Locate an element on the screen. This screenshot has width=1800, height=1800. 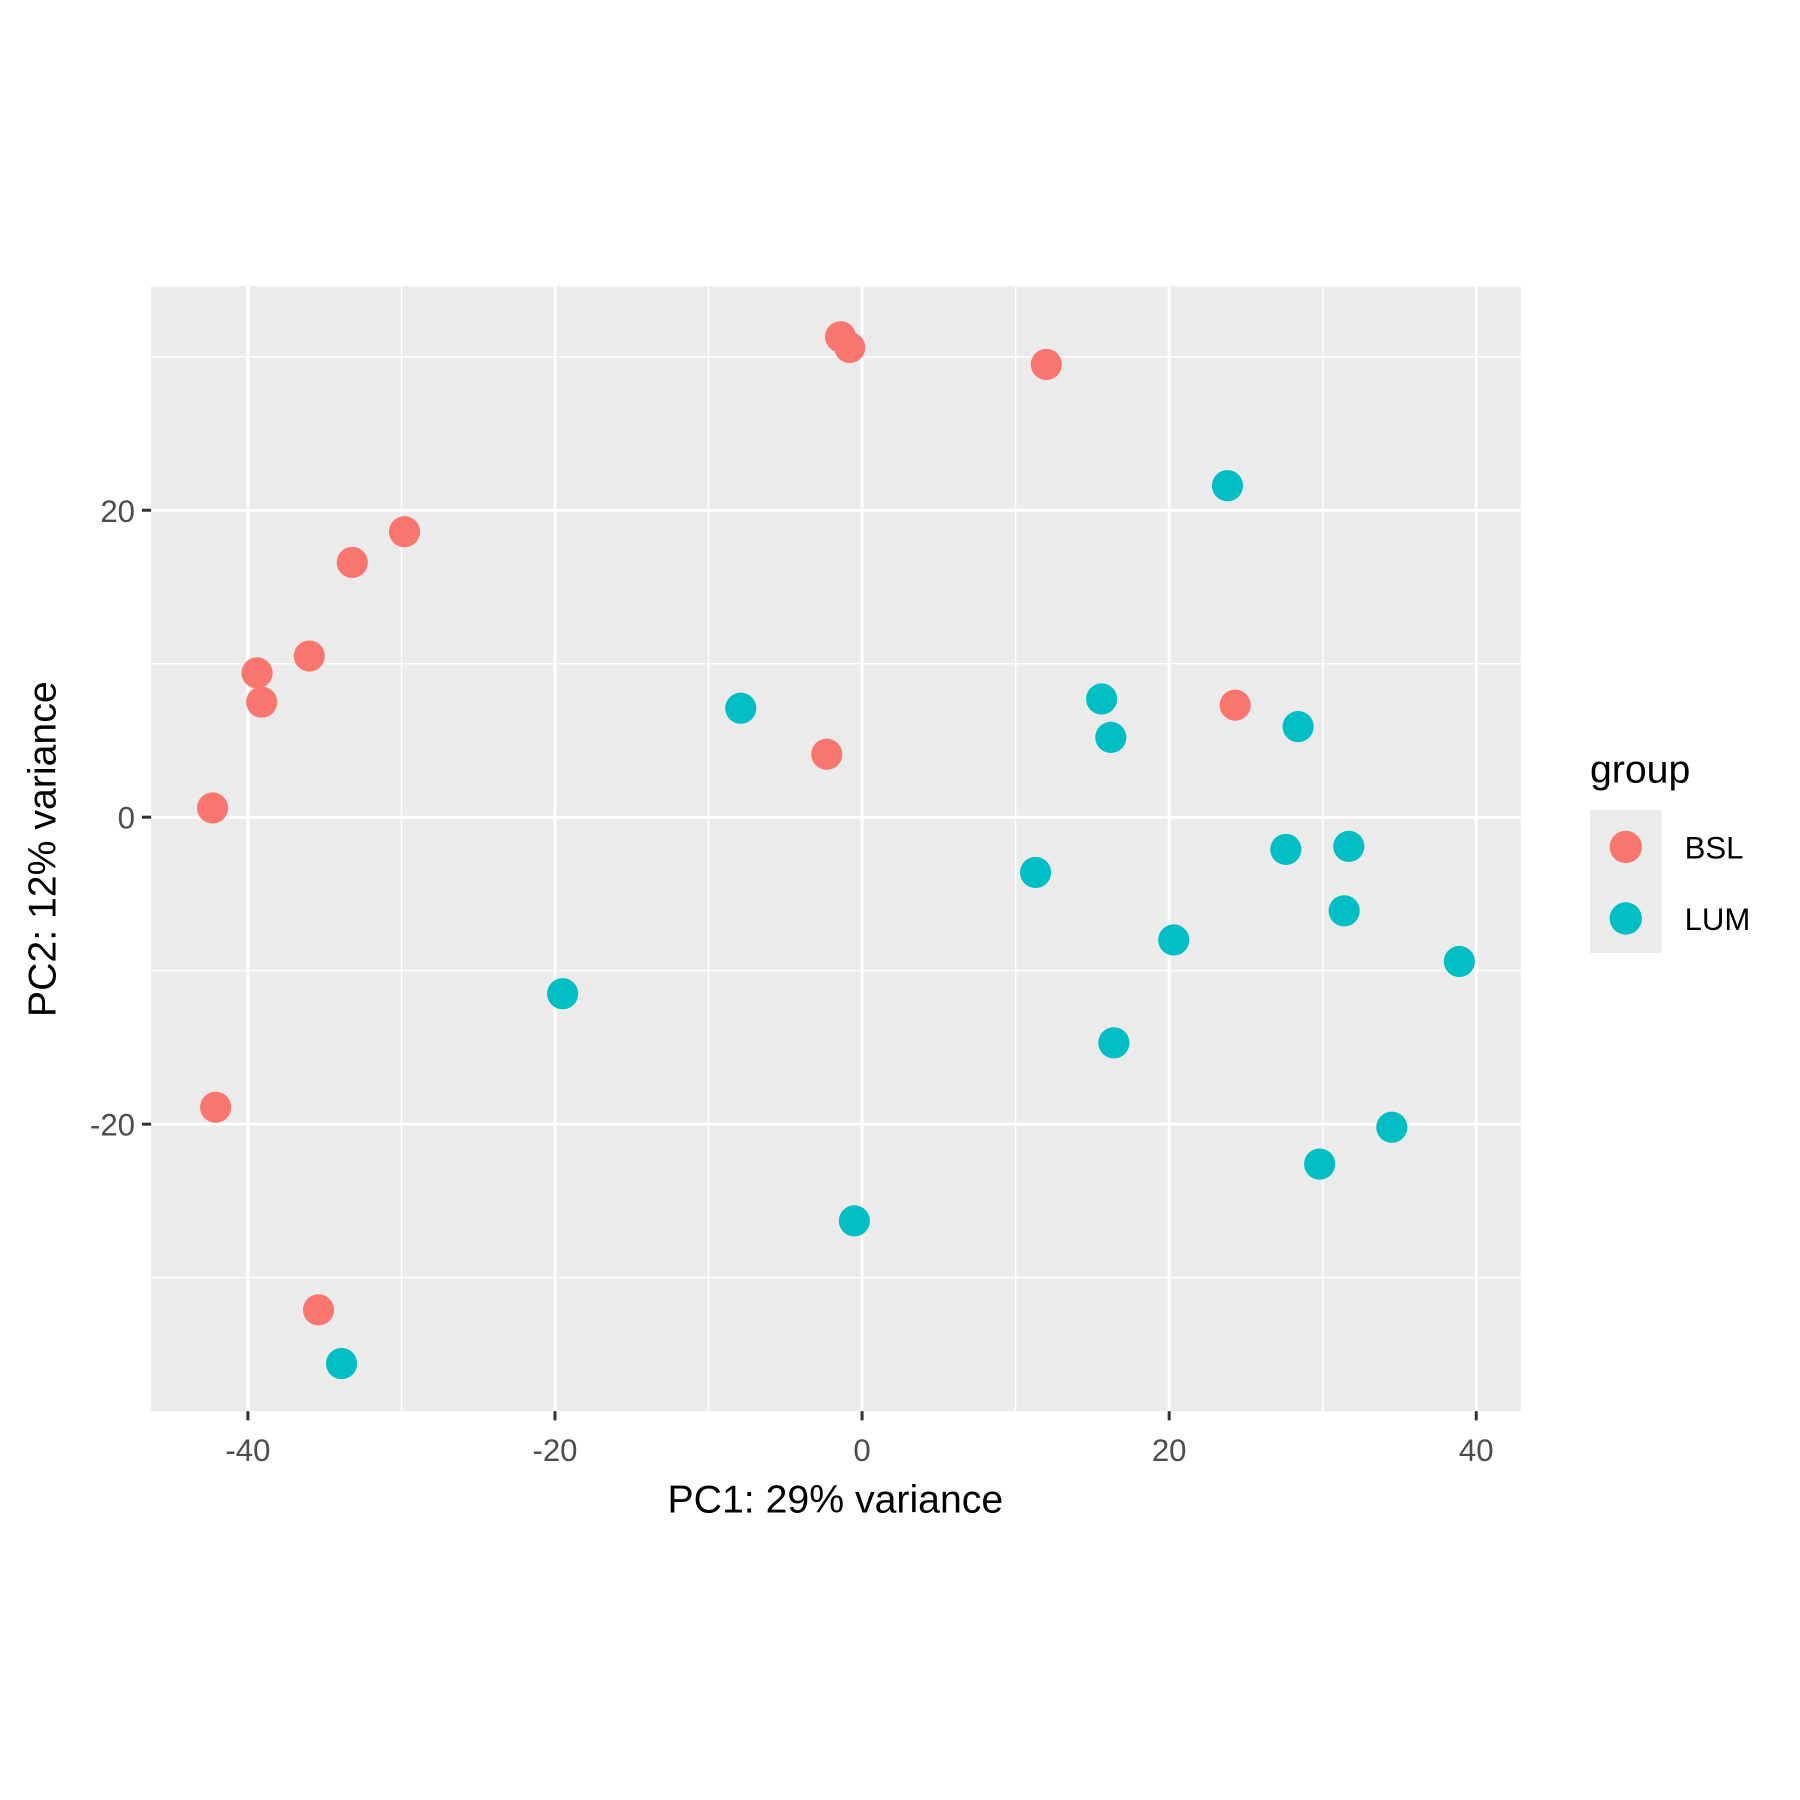
x-tick-label: 40 is located at coordinates (1476, 1450).